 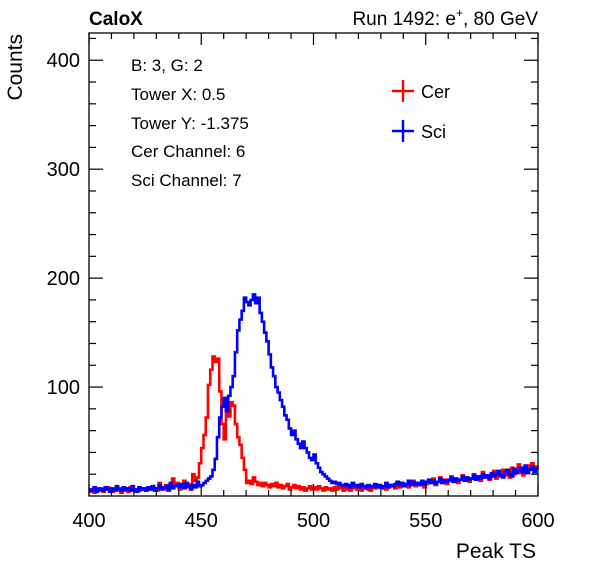 What do you see at coordinates (435, 92) in the screenshot?
I see `legend-label-cer: Cer` at bounding box center [435, 92].